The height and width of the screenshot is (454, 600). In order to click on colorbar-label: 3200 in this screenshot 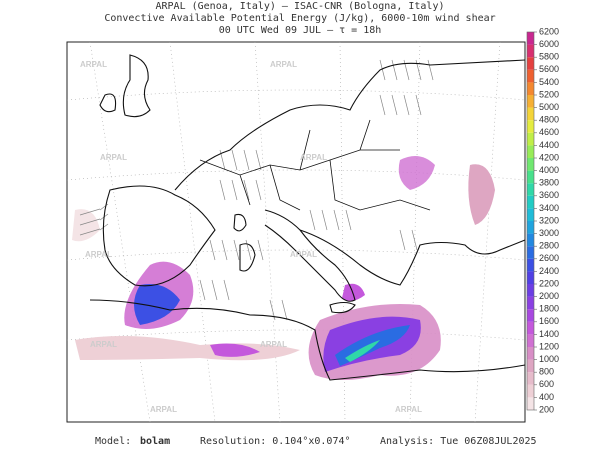, I will do `click(549, 220)`.